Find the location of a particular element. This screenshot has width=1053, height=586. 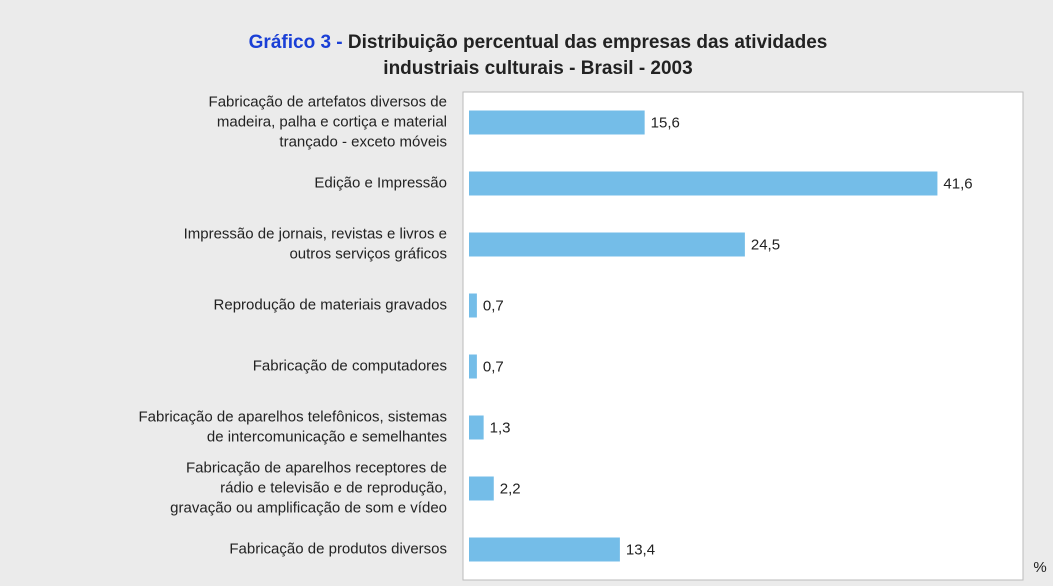

y-tick-label: de intercomunicação e semelhantes is located at coordinates (327, 436).